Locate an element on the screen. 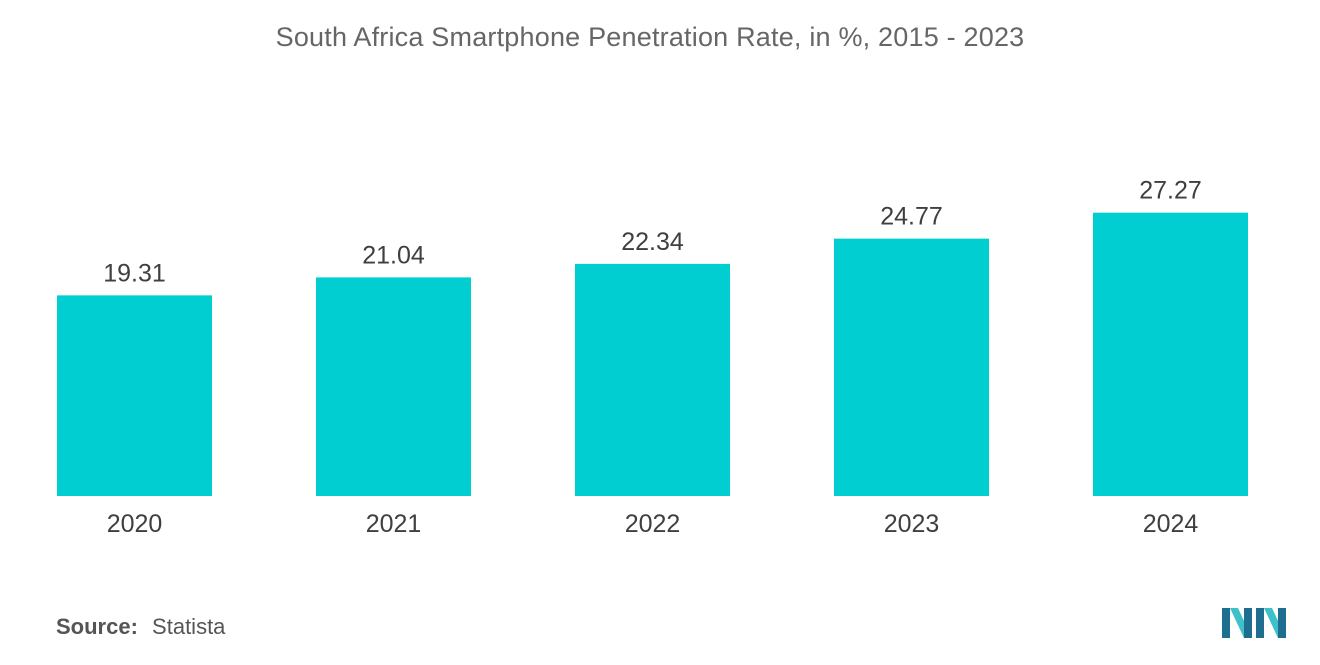 The width and height of the screenshot is (1320, 665). mordor-intelligence-logo-icon is located at coordinates (1255, 623).